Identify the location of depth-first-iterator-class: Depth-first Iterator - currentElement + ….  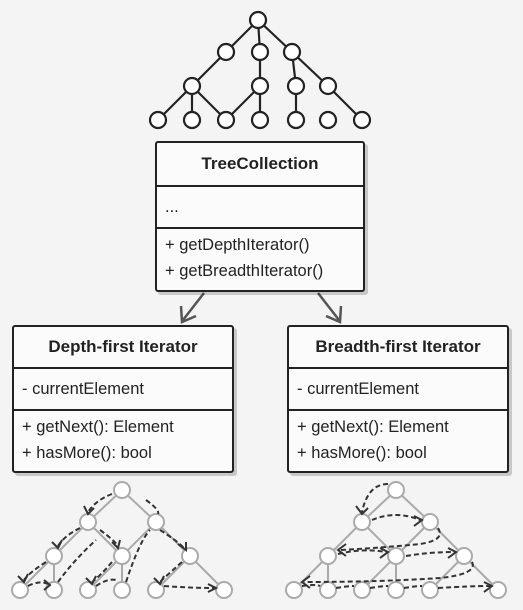
(123, 399).